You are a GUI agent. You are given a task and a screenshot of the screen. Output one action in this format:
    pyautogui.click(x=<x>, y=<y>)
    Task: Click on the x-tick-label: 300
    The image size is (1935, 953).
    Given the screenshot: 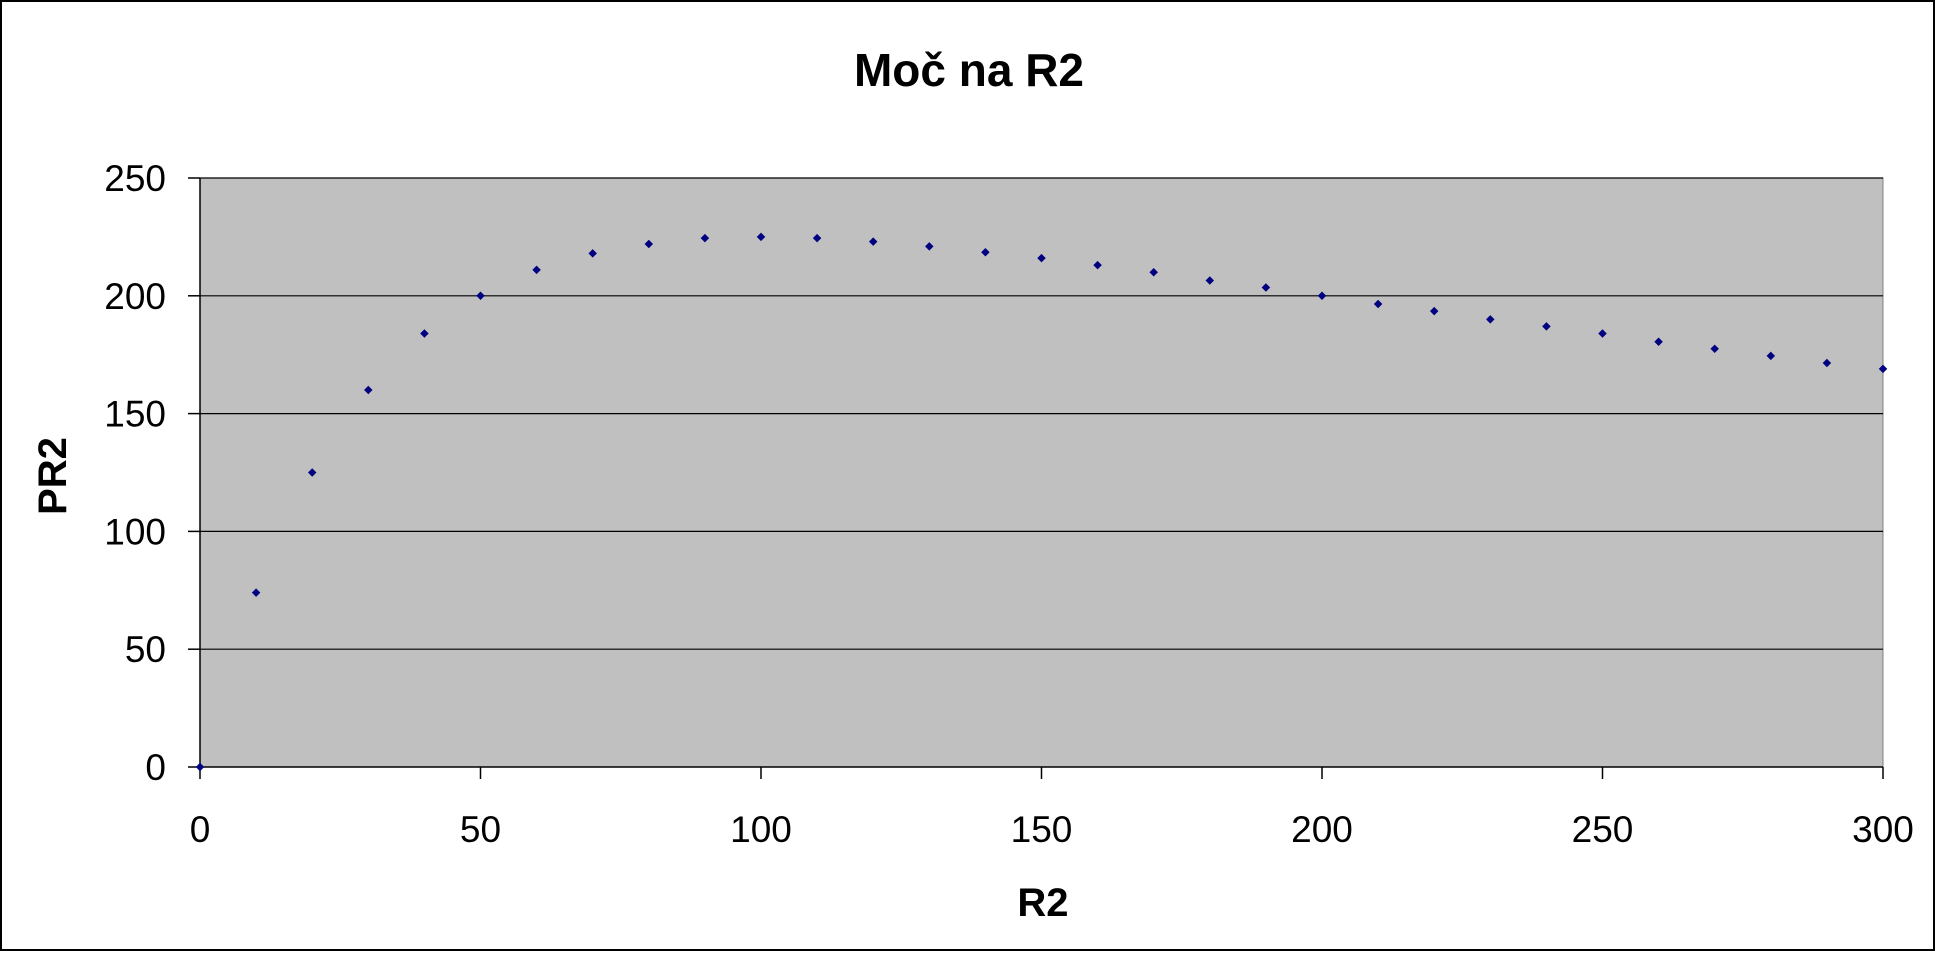 What is the action you would take?
    pyautogui.click(x=1883, y=829)
    